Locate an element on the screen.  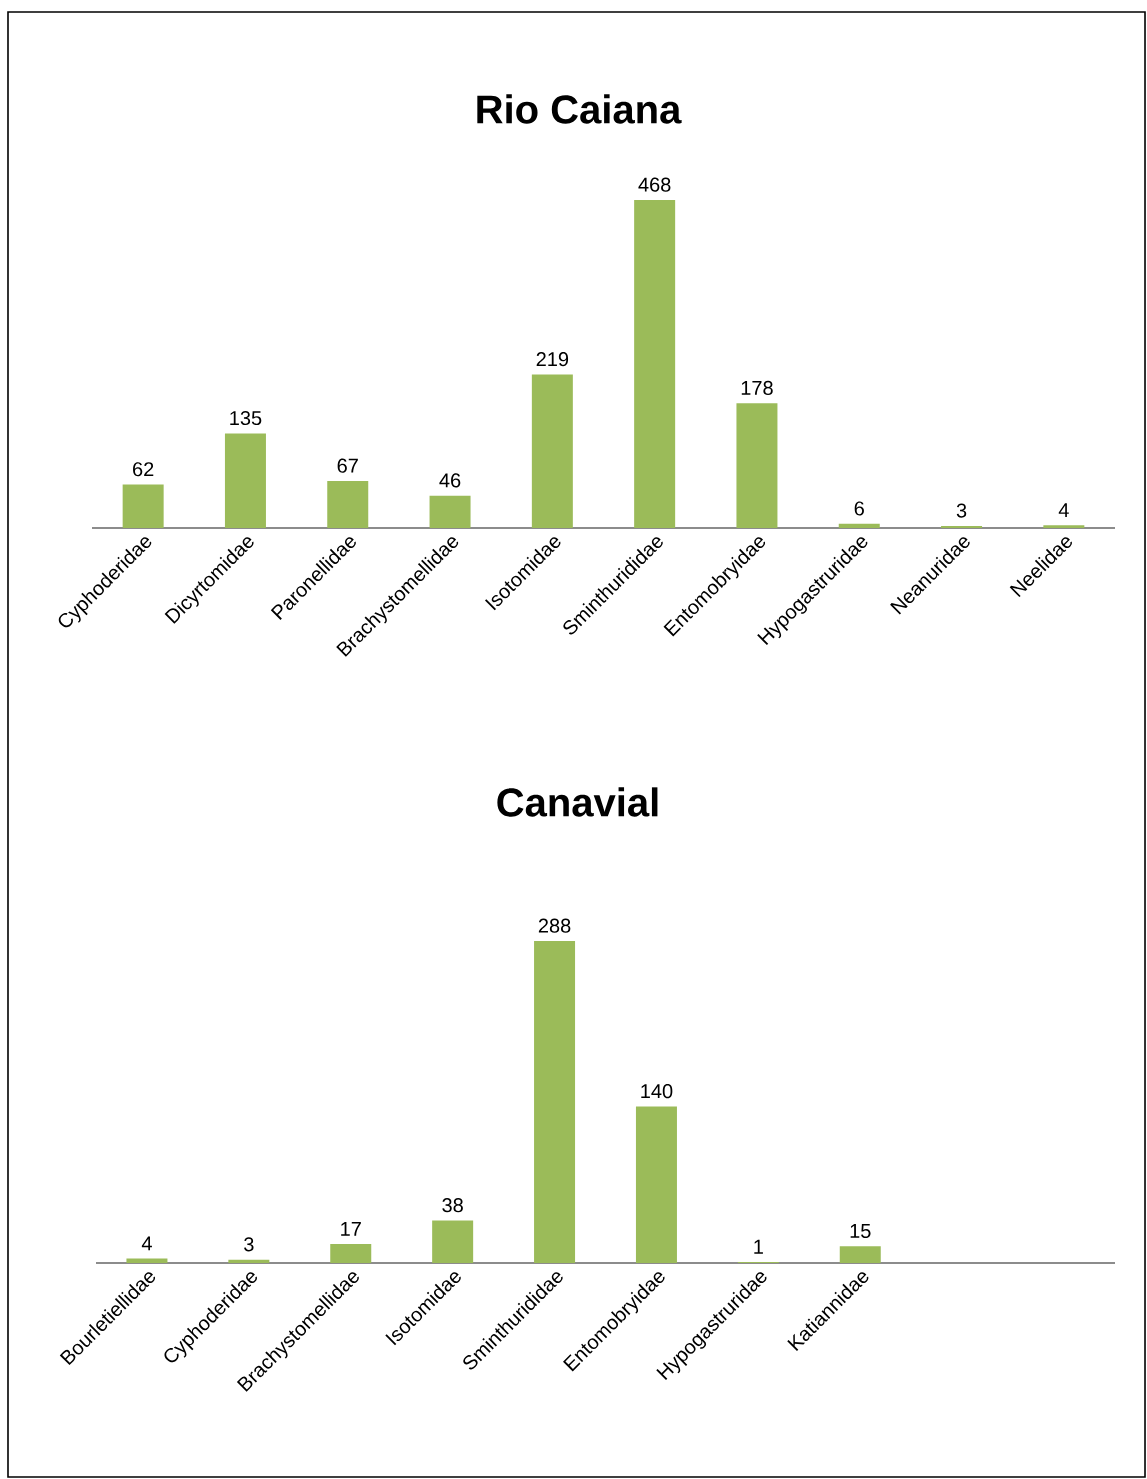
data-label: 219 is located at coordinates (552, 359).